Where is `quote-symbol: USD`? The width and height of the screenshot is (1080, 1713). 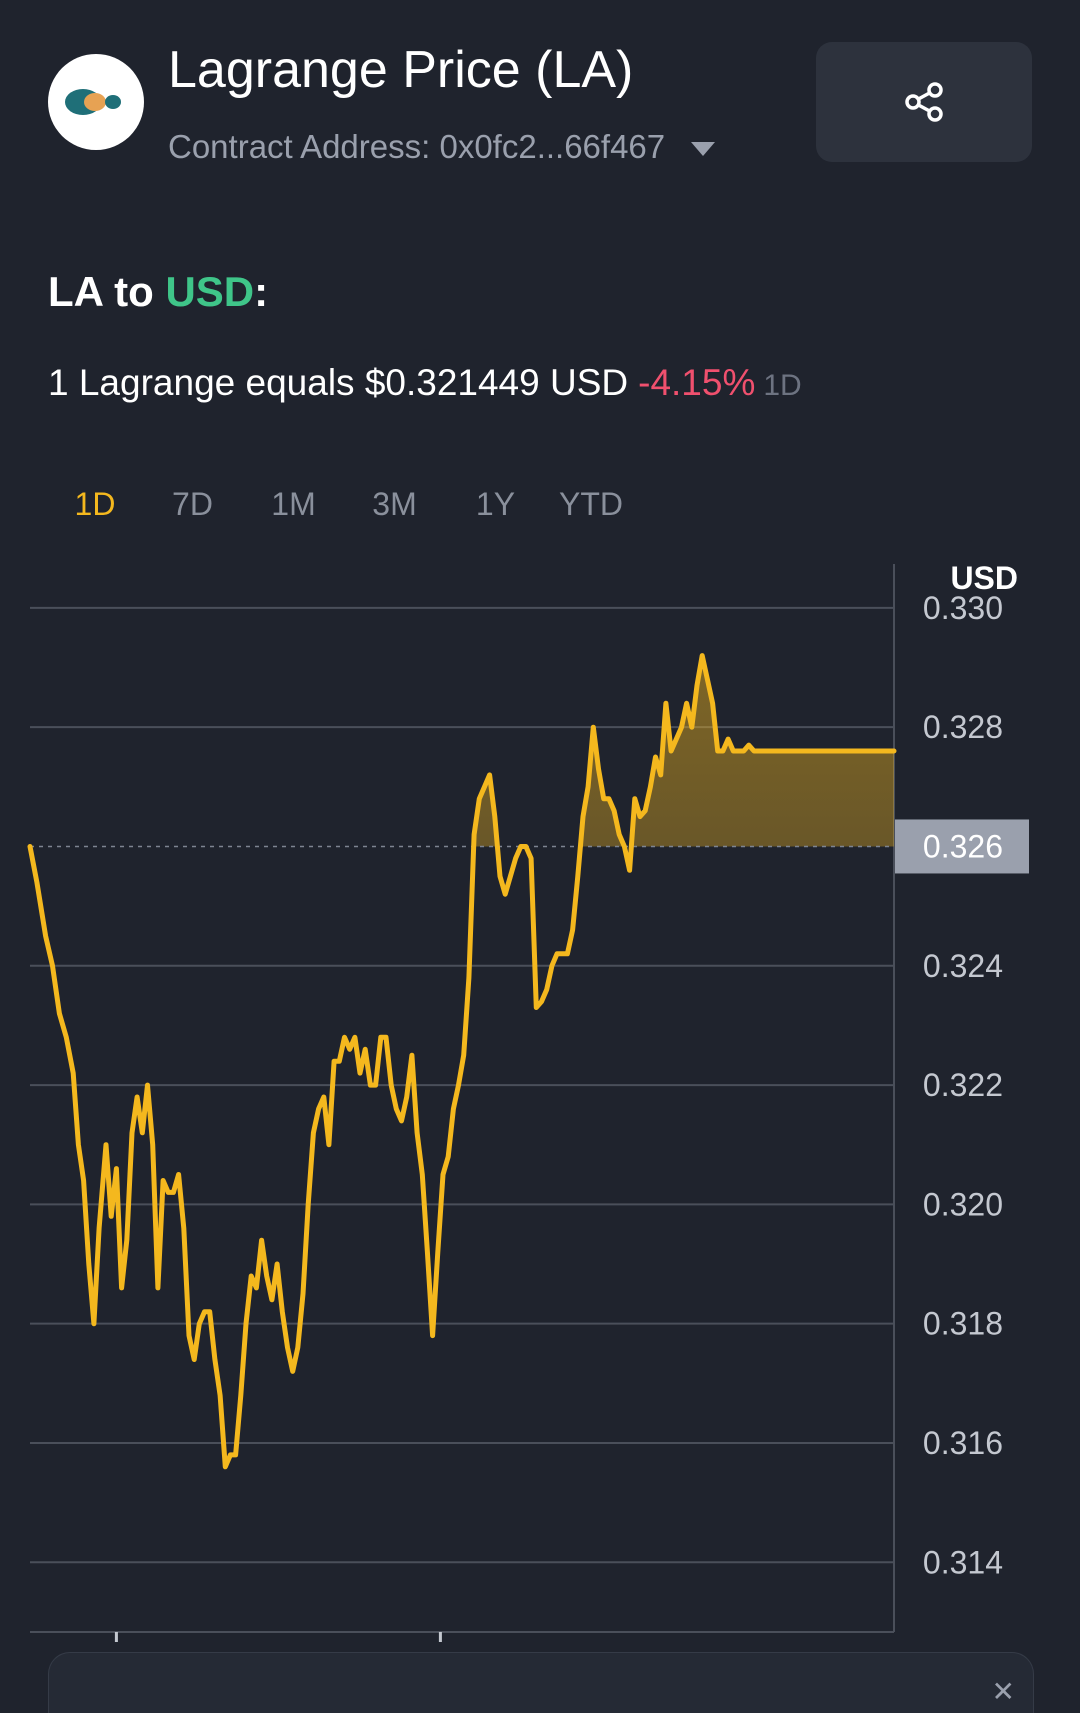
quote-symbol: USD is located at coordinates (210, 291).